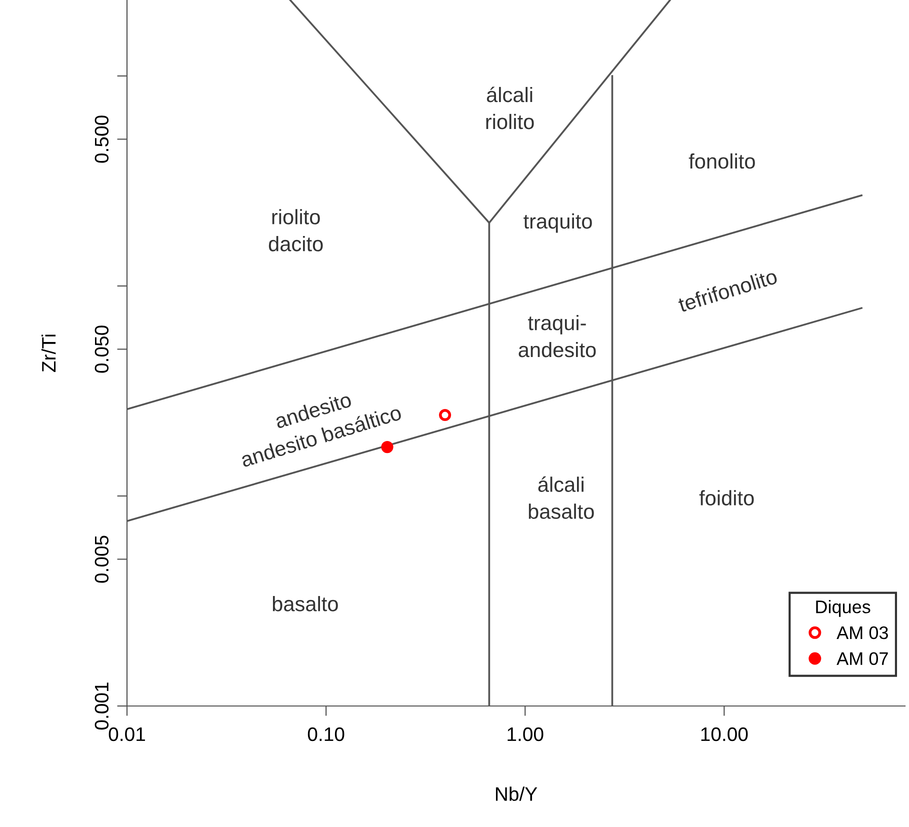  Describe the element at coordinates (862, 658) in the screenshot. I see `legend-label: AM 07` at that location.